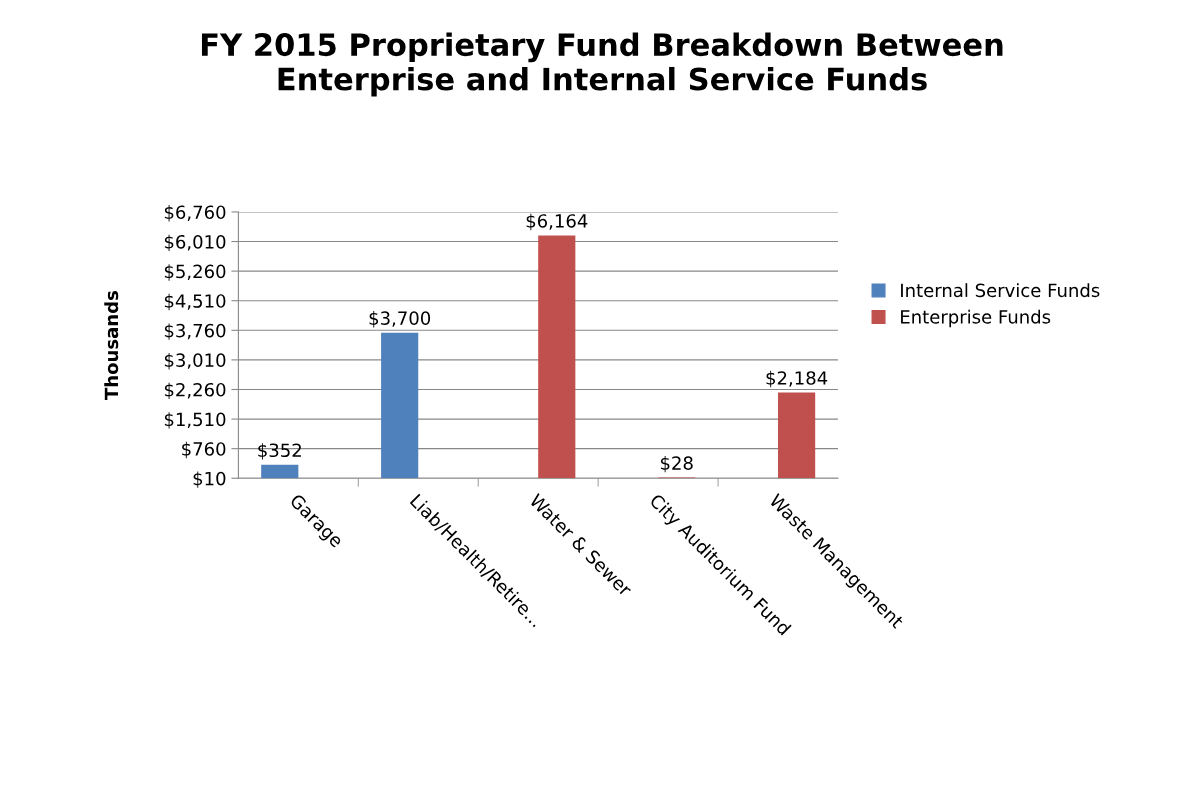 This screenshot has height=812, width=1204. I want to click on data-label: $2,184, so click(797, 379).